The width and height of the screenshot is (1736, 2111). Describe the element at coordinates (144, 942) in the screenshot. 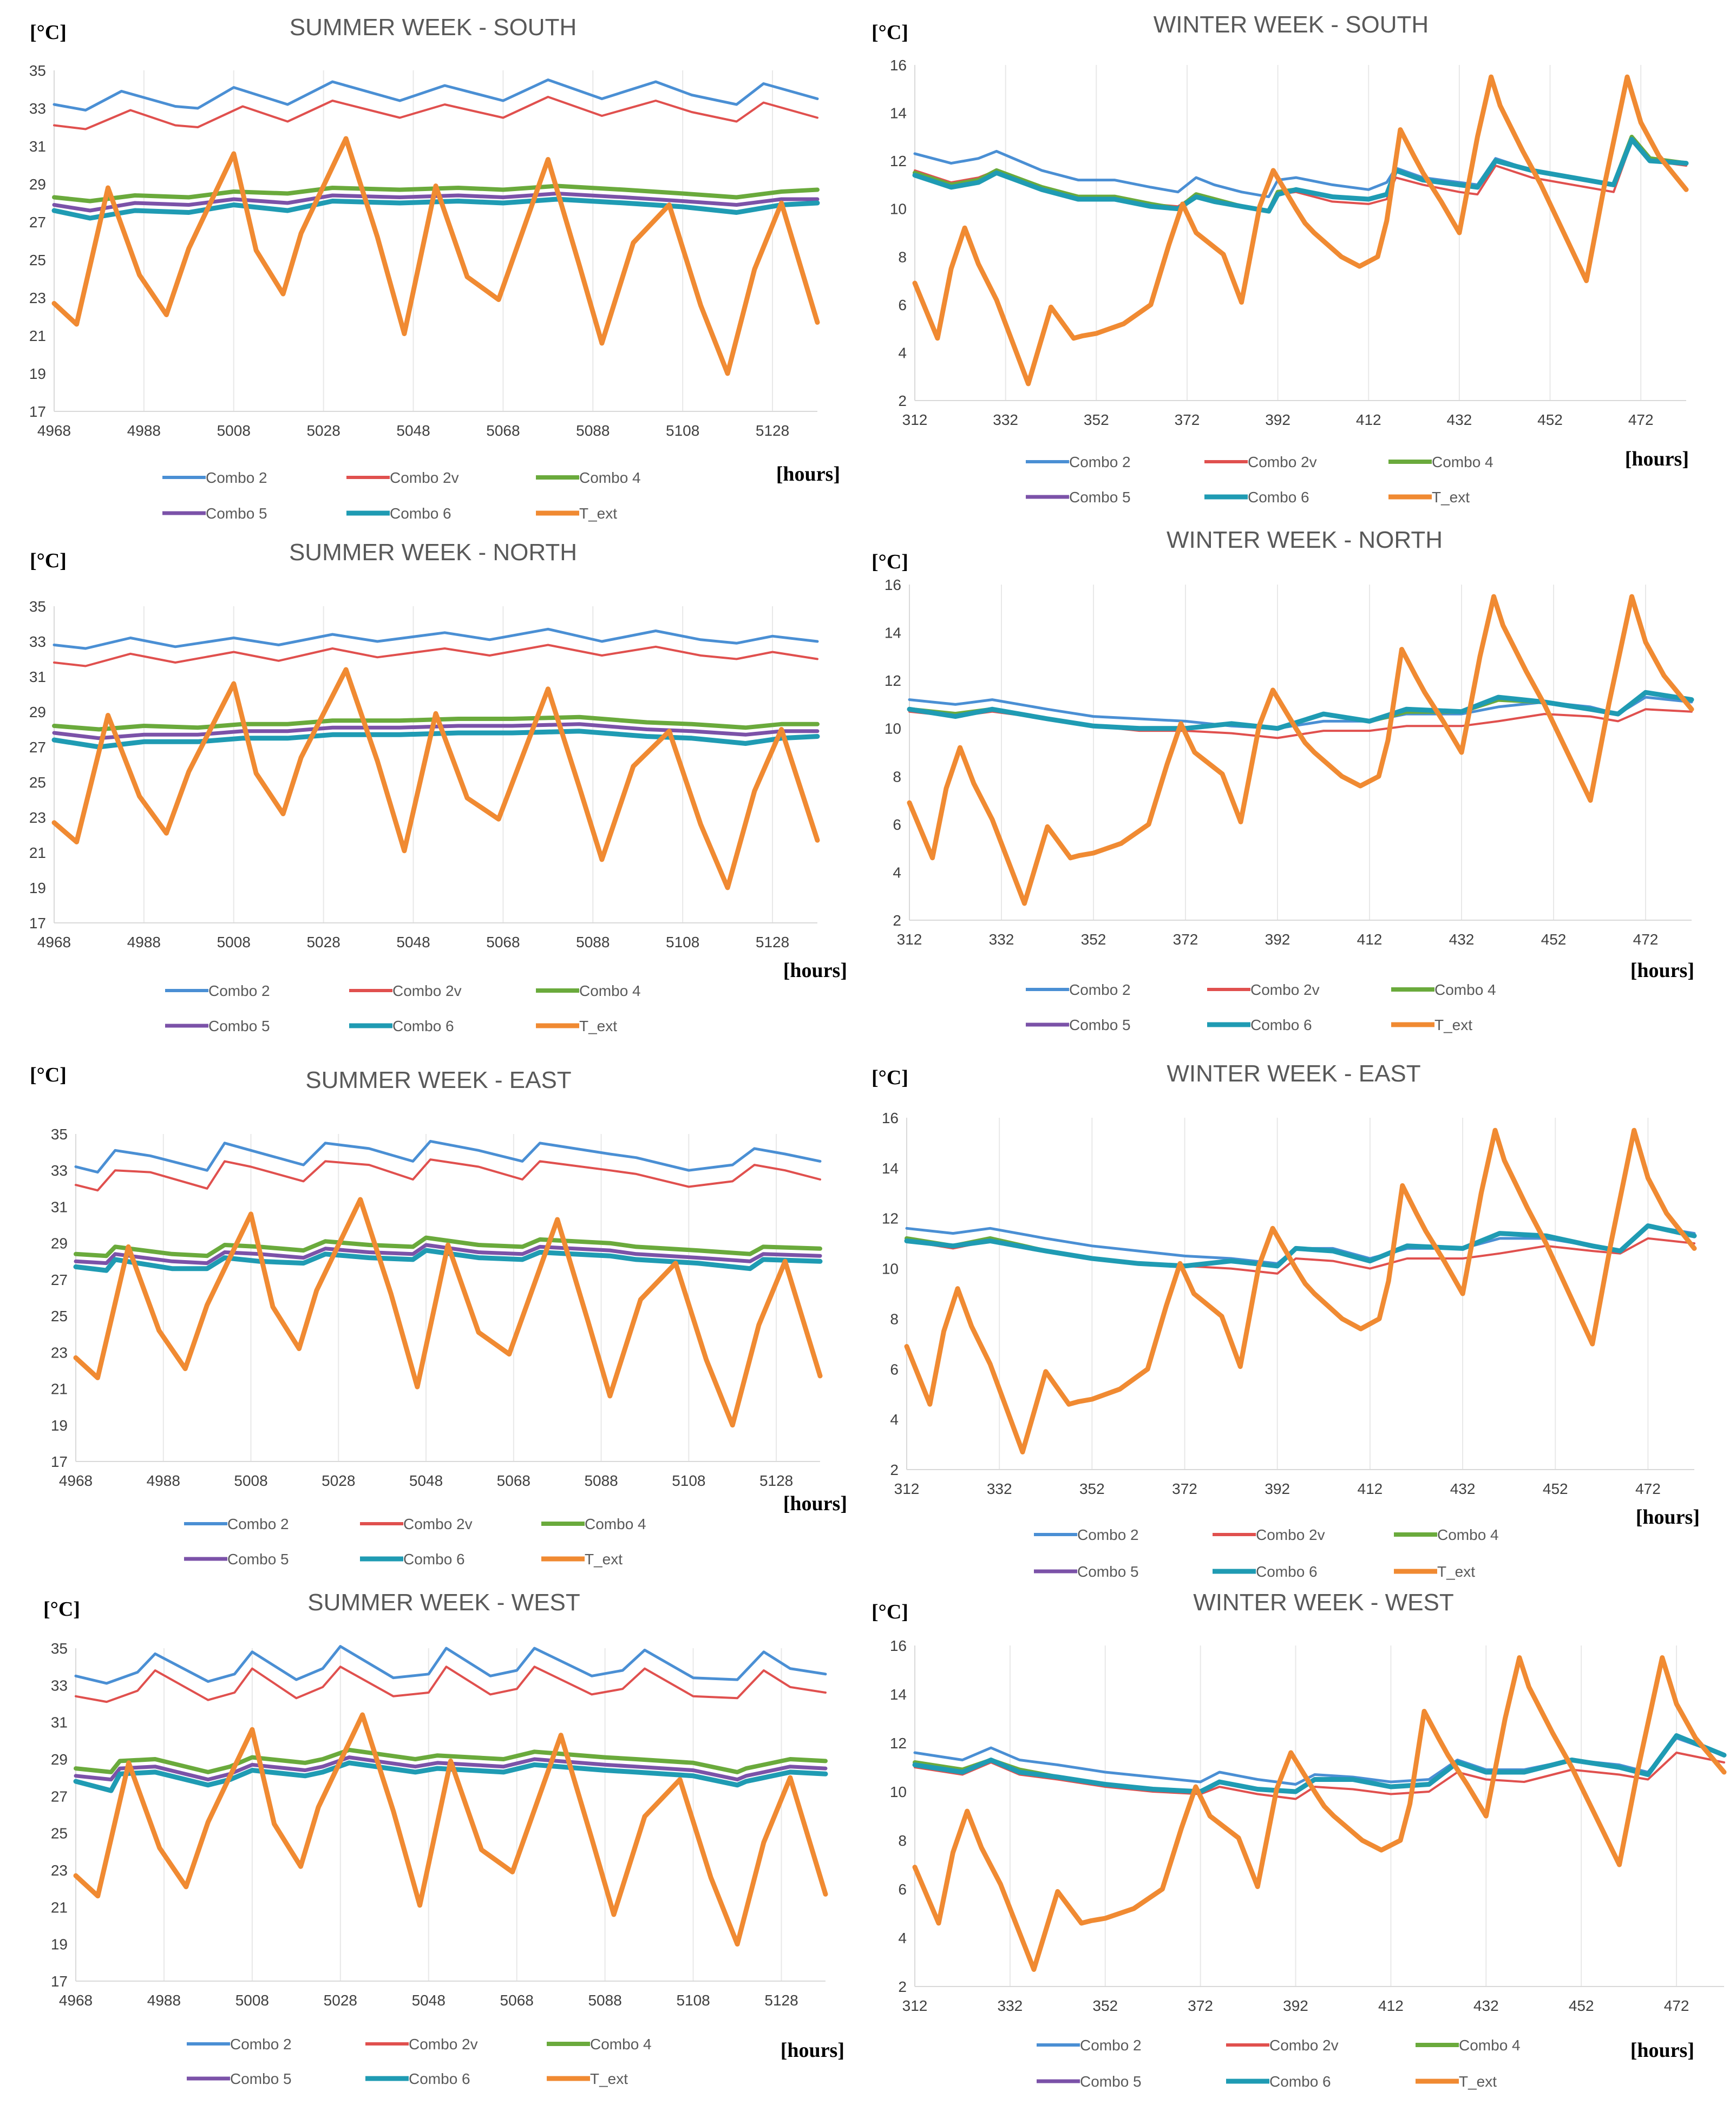

I see `x-tick-label: 4988` at that location.